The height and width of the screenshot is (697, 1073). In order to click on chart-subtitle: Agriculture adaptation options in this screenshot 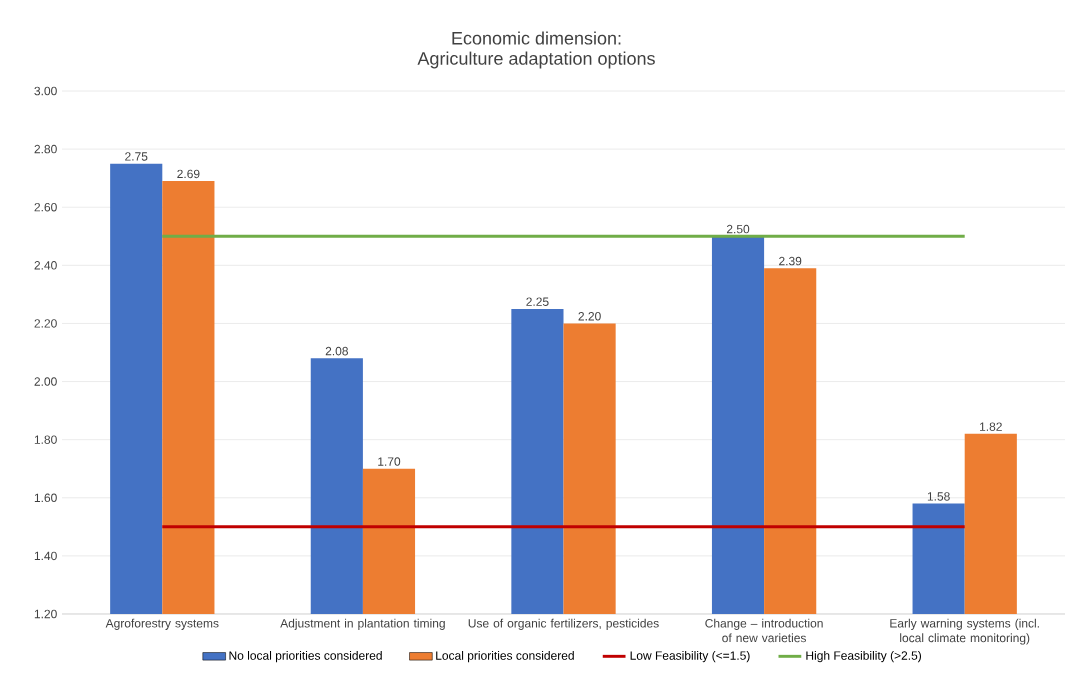, I will do `click(536, 60)`.